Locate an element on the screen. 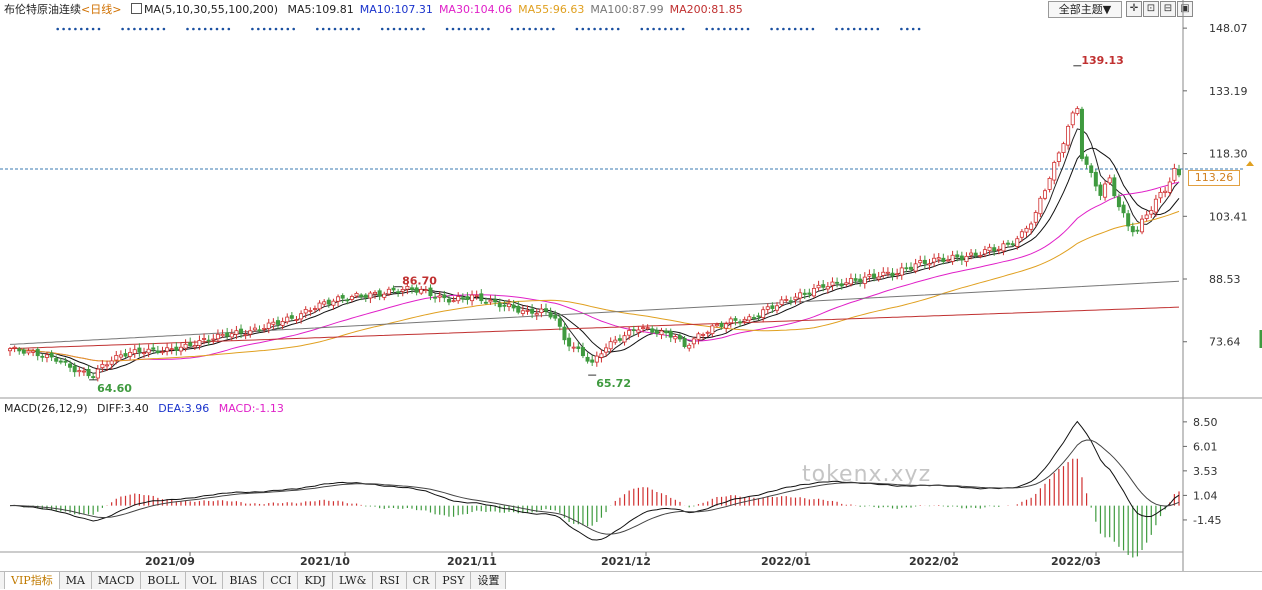  zoom-out-icon: ⊟ is located at coordinates (1168, 9).